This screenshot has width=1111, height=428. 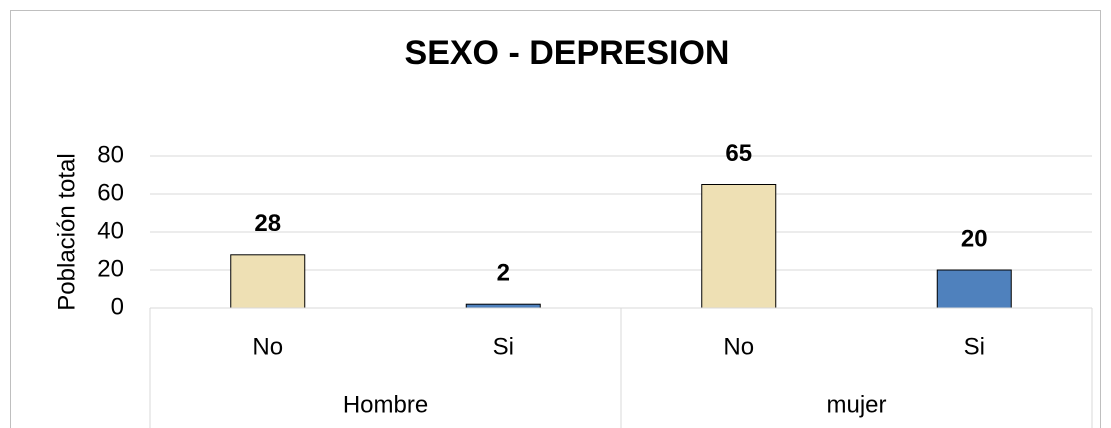 What do you see at coordinates (110, 230) in the screenshot?
I see `y-tick-label: 40` at bounding box center [110, 230].